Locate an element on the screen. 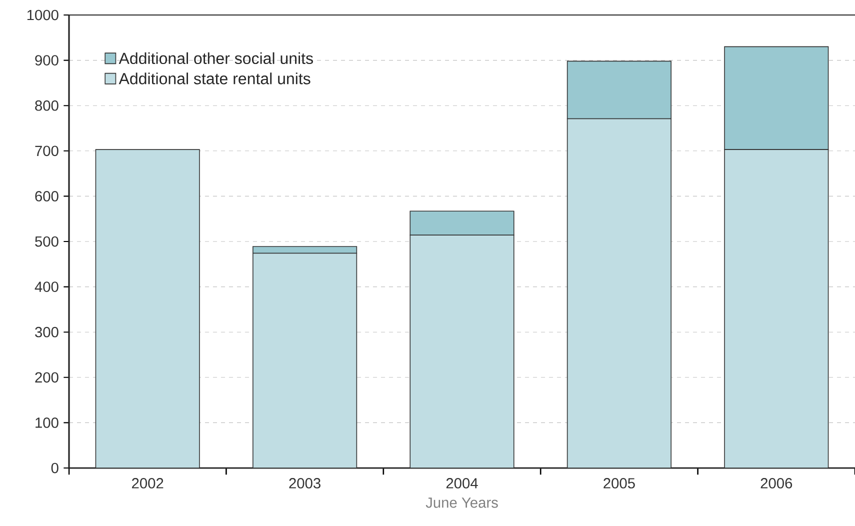 The height and width of the screenshot is (526, 855). y-tick-label: 800 is located at coordinates (46, 105).